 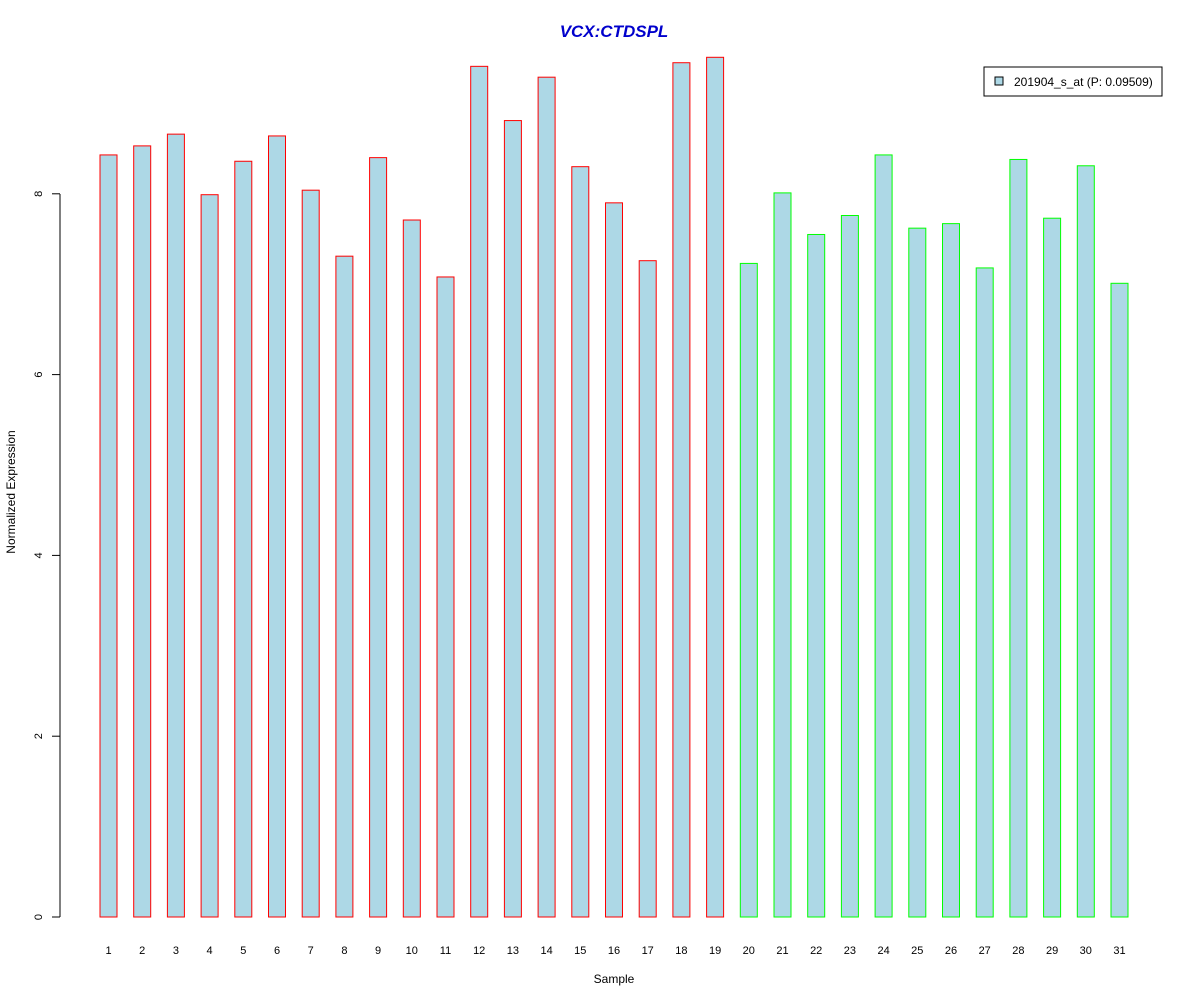 I want to click on x-tick-label: 28, so click(x=1018, y=951).